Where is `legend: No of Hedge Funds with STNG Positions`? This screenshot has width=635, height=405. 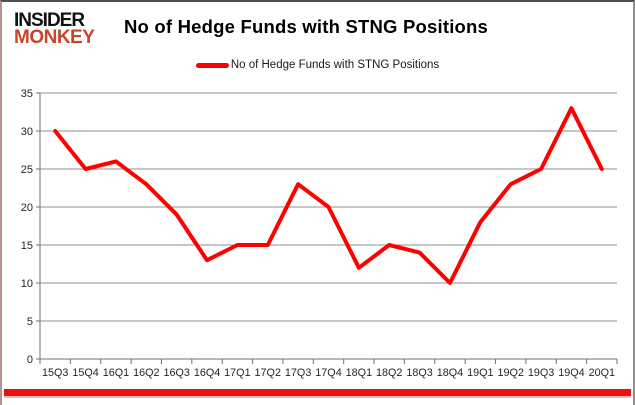
legend: No of Hedge Funds with STNG Positions is located at coordinates (317, 65).